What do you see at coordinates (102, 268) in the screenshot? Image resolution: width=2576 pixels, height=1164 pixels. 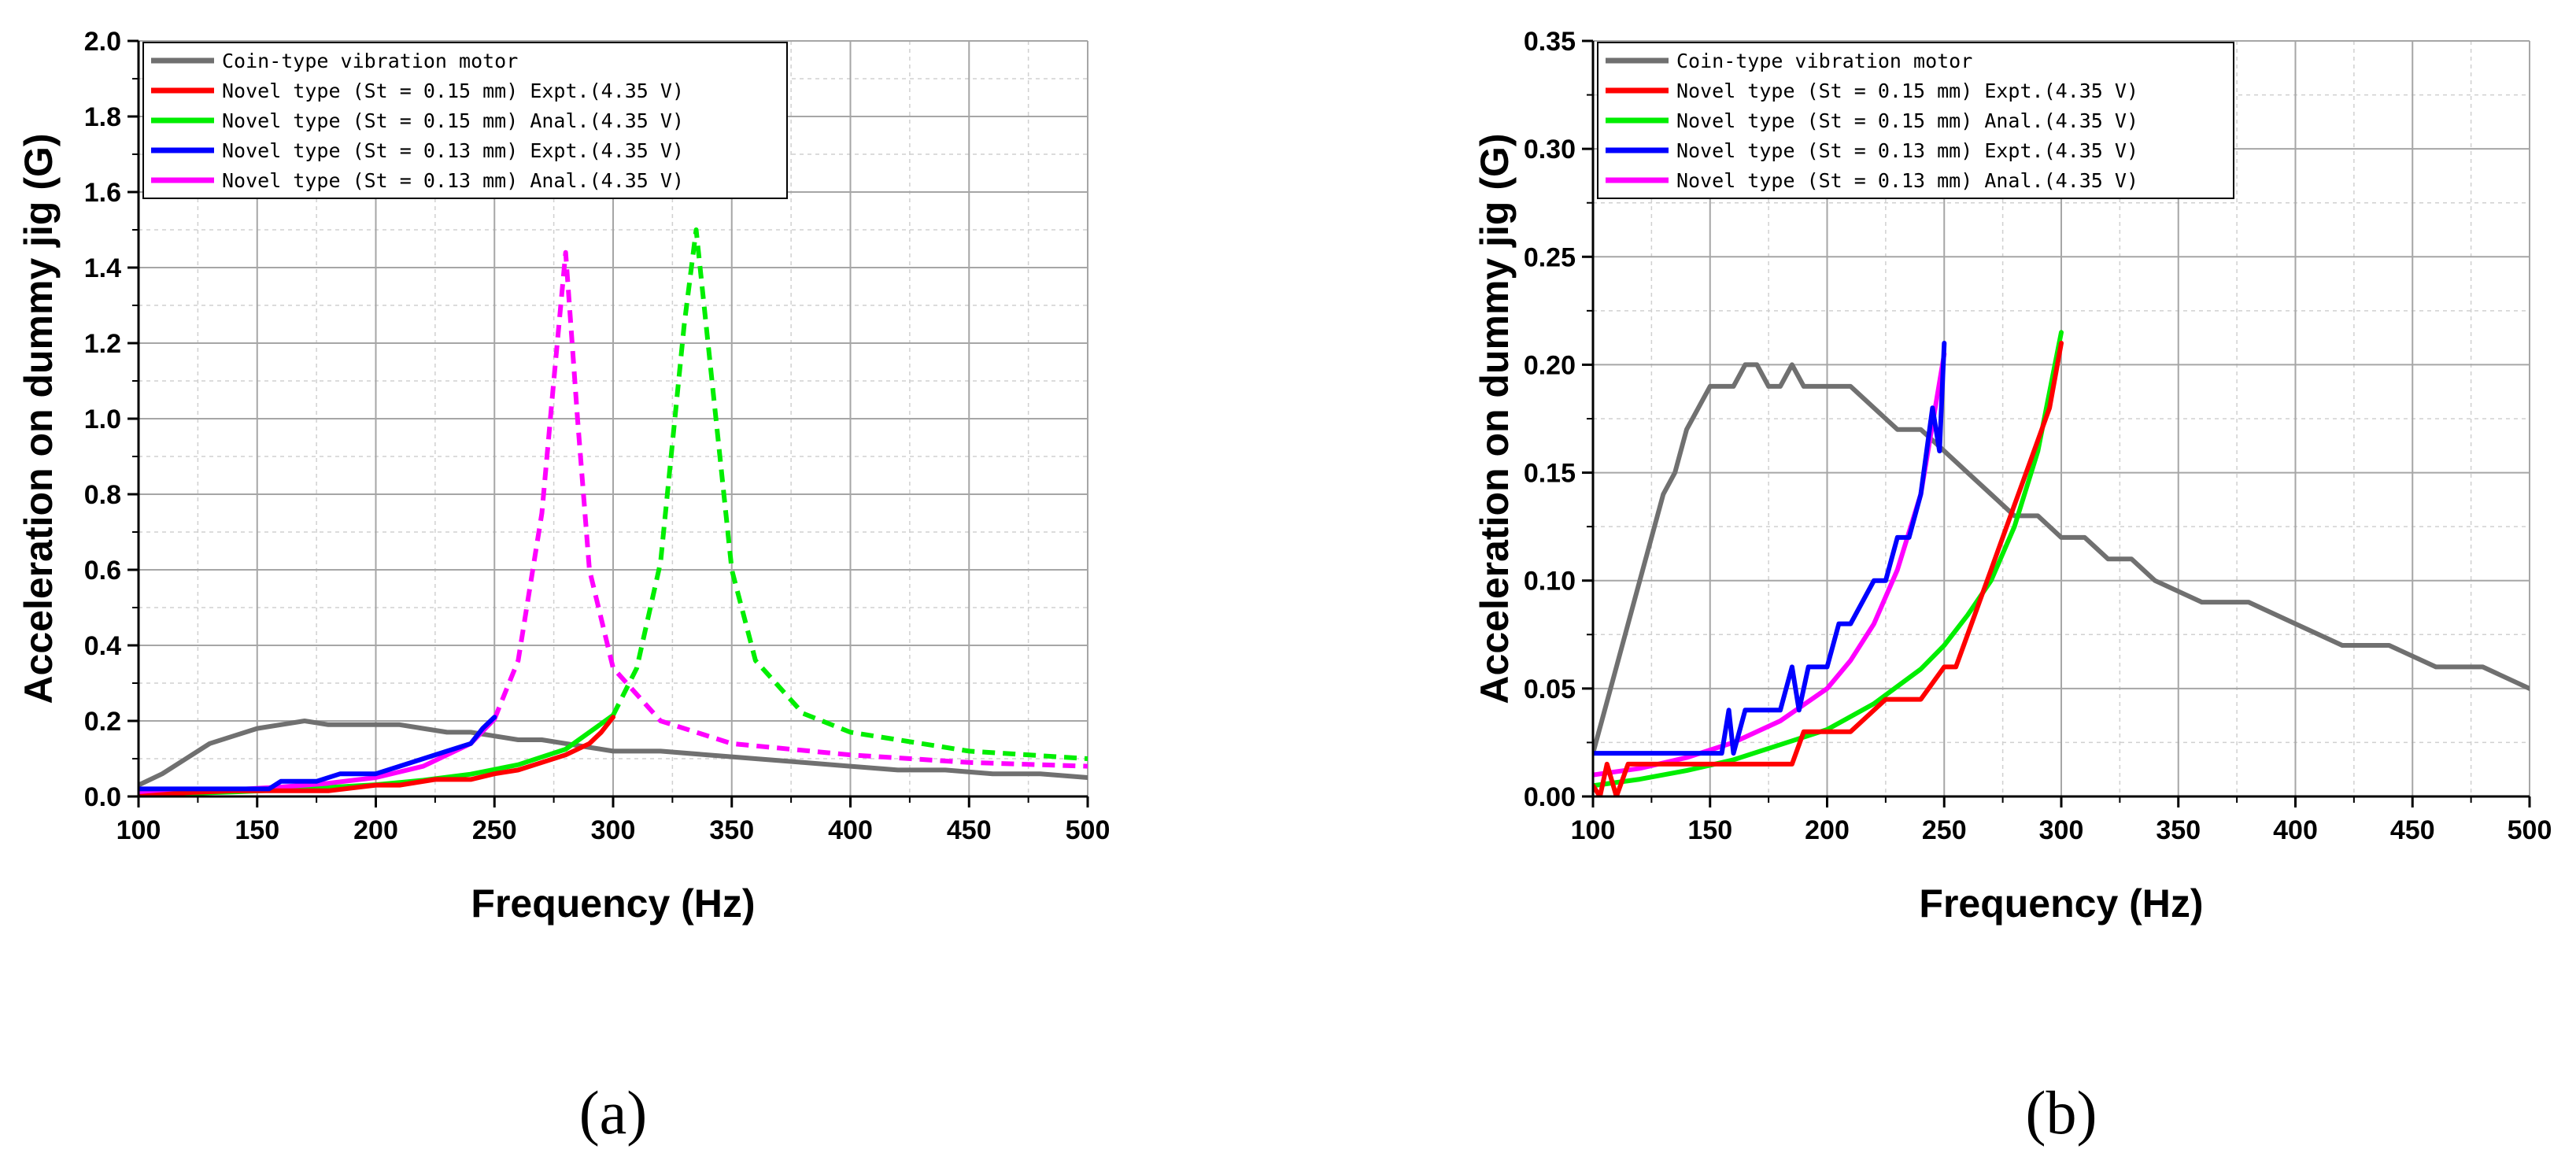 I see `y-tick-label: 1.4` at bounding box center [102, 268].